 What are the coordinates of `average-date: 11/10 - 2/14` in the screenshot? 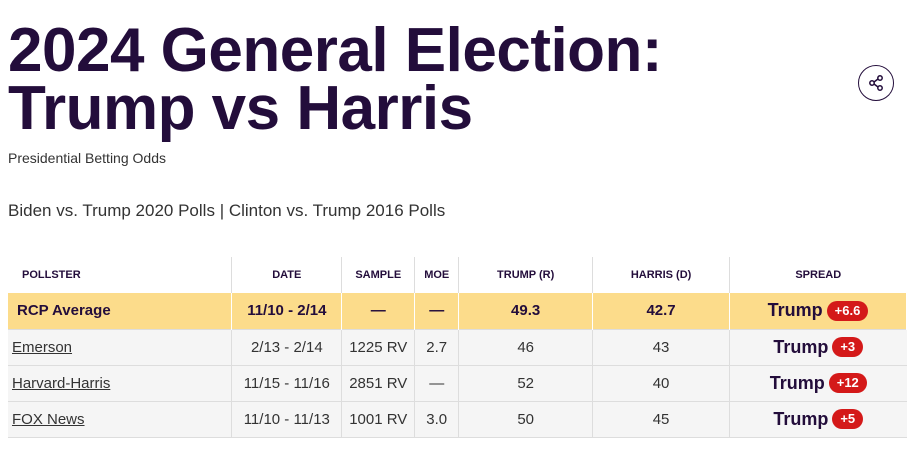 It's located at (287, 311).